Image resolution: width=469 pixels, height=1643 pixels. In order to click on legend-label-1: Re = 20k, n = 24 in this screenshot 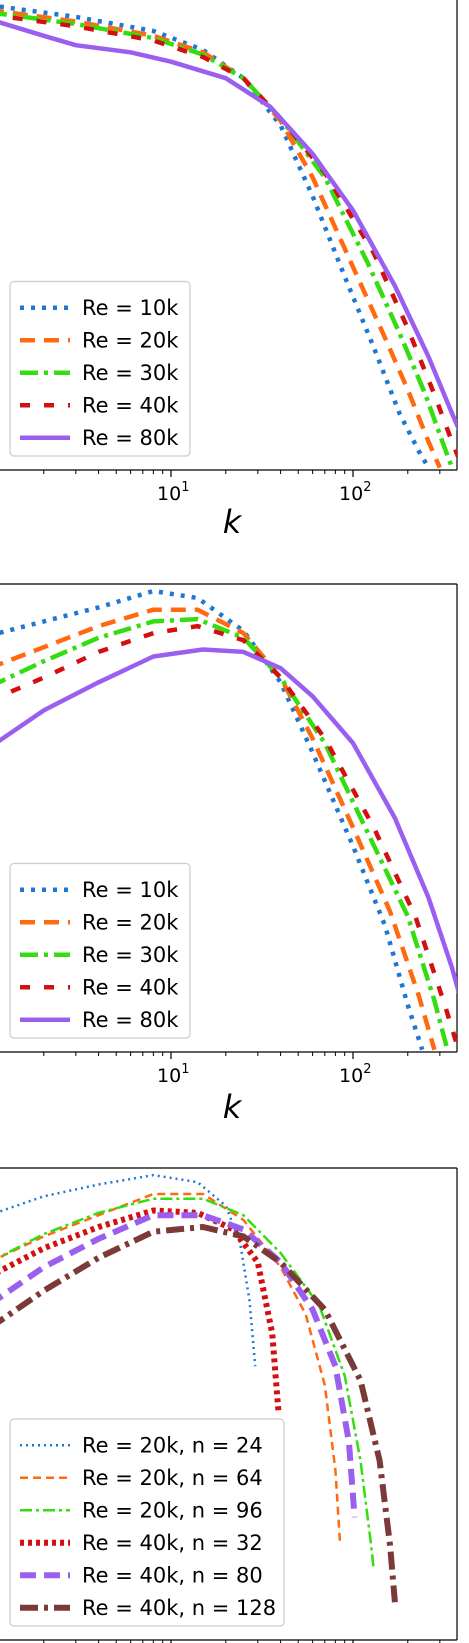, I will do `click(172, 1445)`.